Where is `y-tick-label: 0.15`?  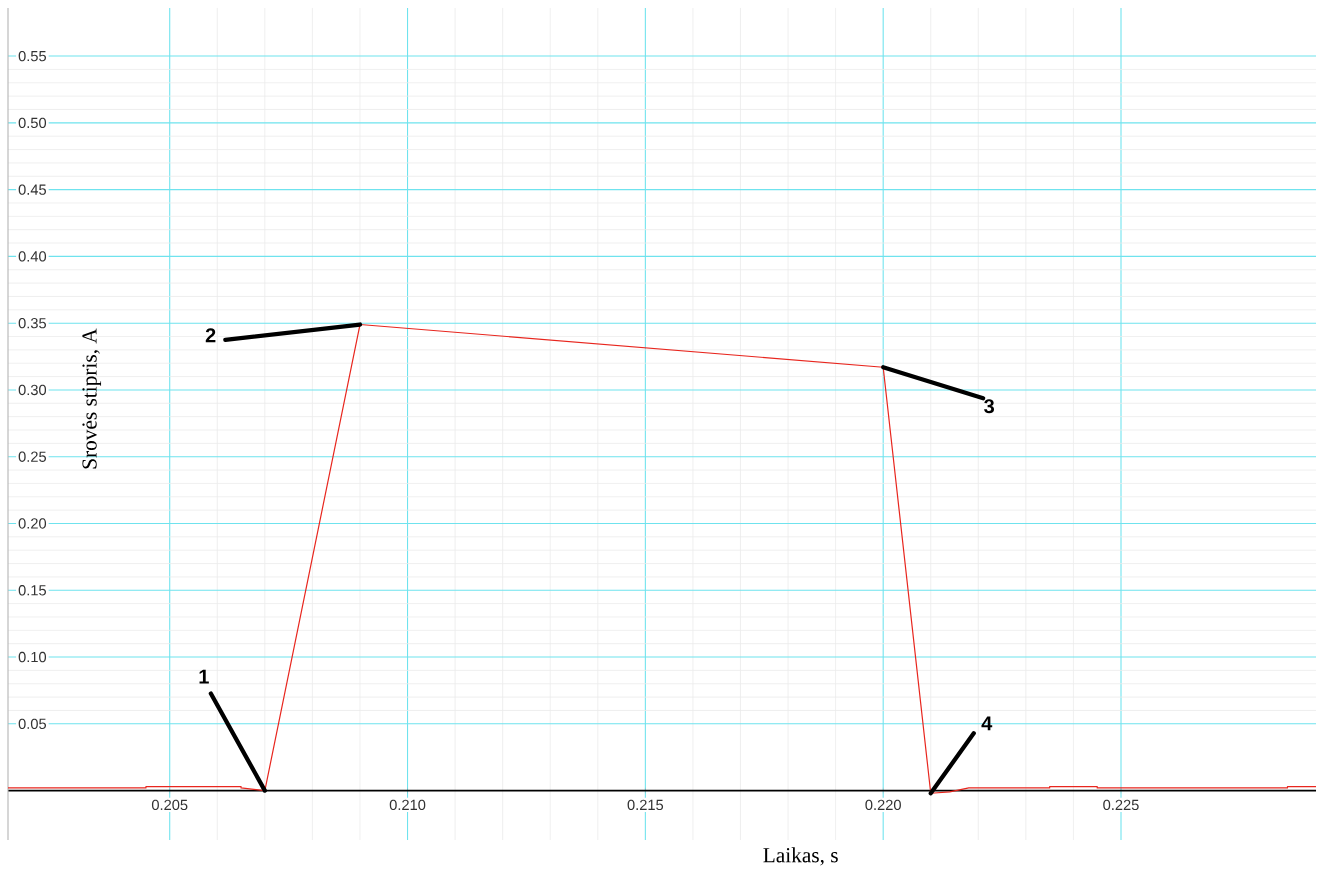
y-tick-label: 0.15 is located at coordinates (32, 590).